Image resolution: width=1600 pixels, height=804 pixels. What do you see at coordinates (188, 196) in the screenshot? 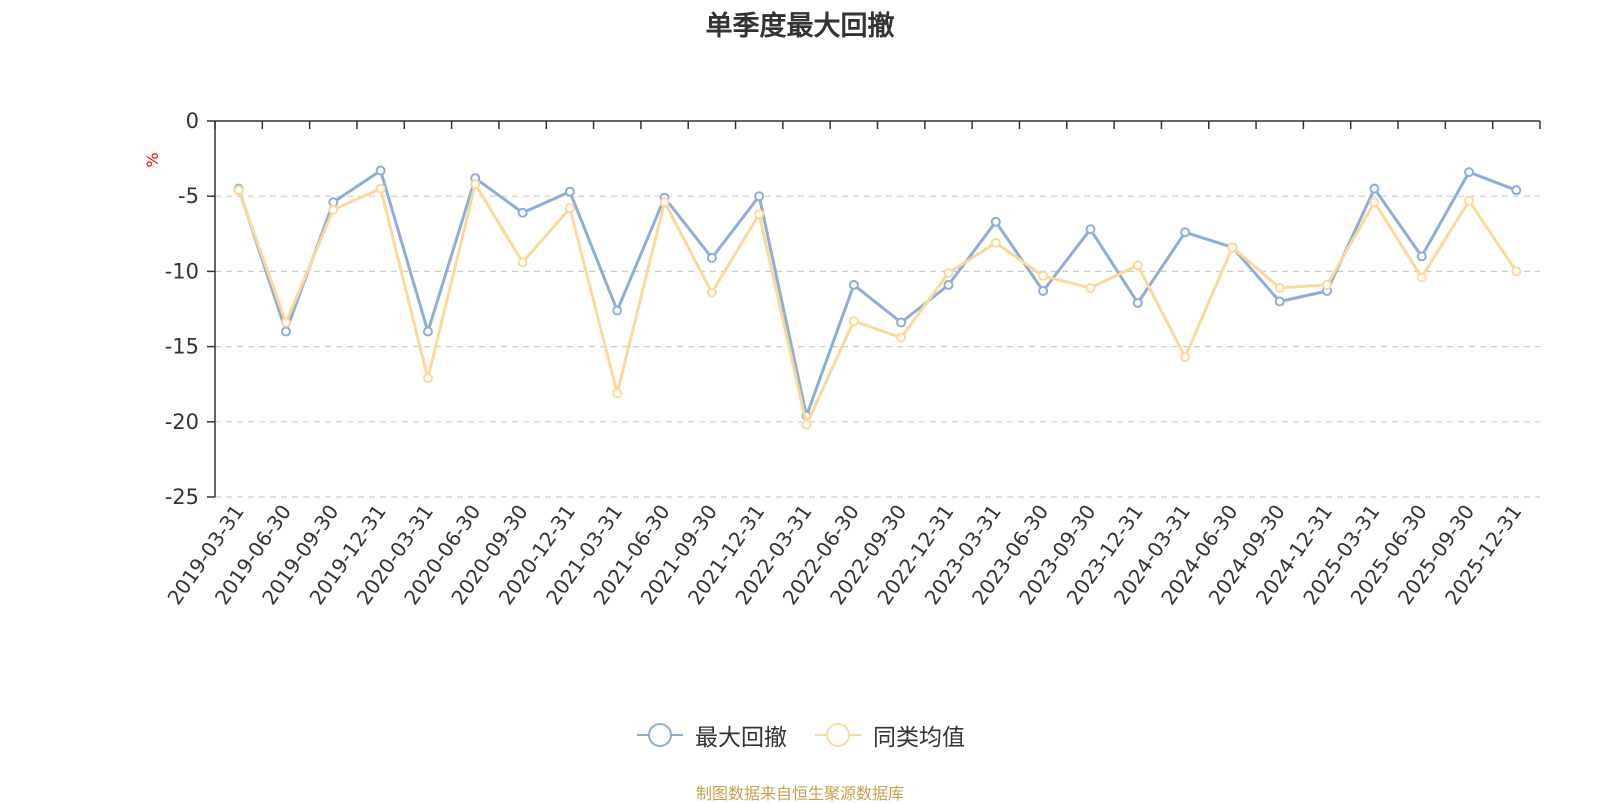
I see `y-tick-label: -5` at bounding box center [188, 196].